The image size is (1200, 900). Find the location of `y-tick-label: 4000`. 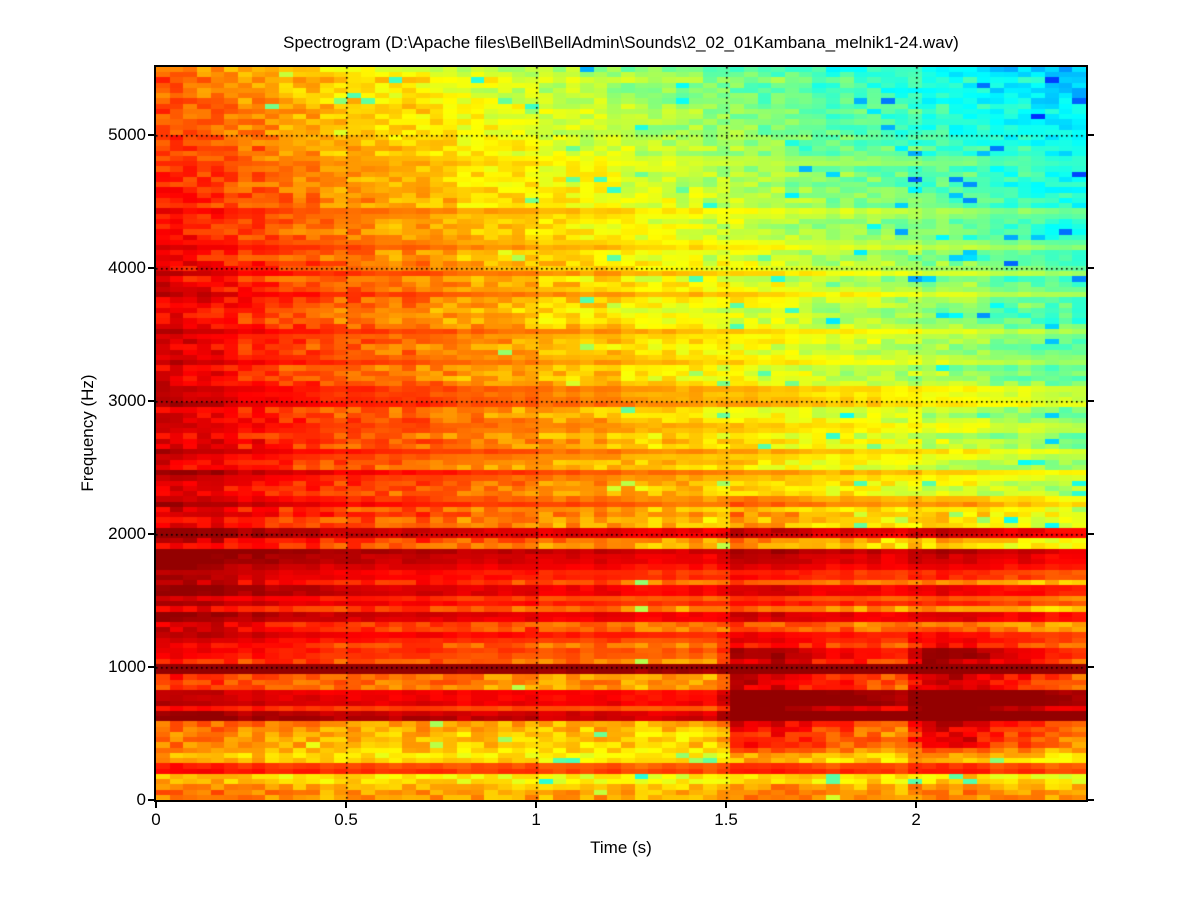

y-tick-label: 4000 is located at coordinates (127, 268).